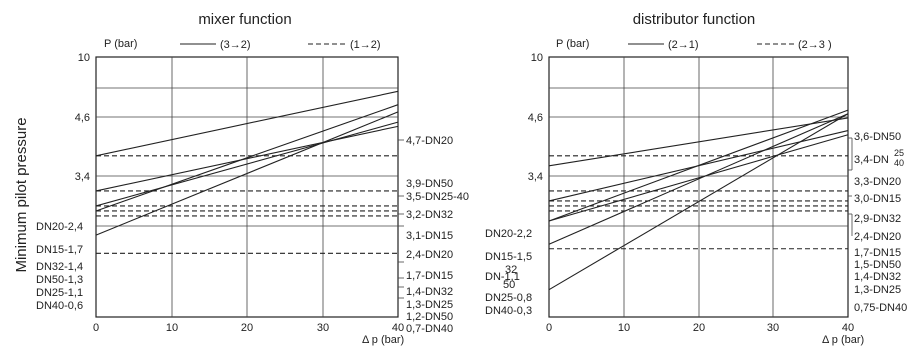  What do you see at coordinates (429, 317) in the screenshot?
I see `right-label: 1,2-DN50` at bounding box center [429, 317].